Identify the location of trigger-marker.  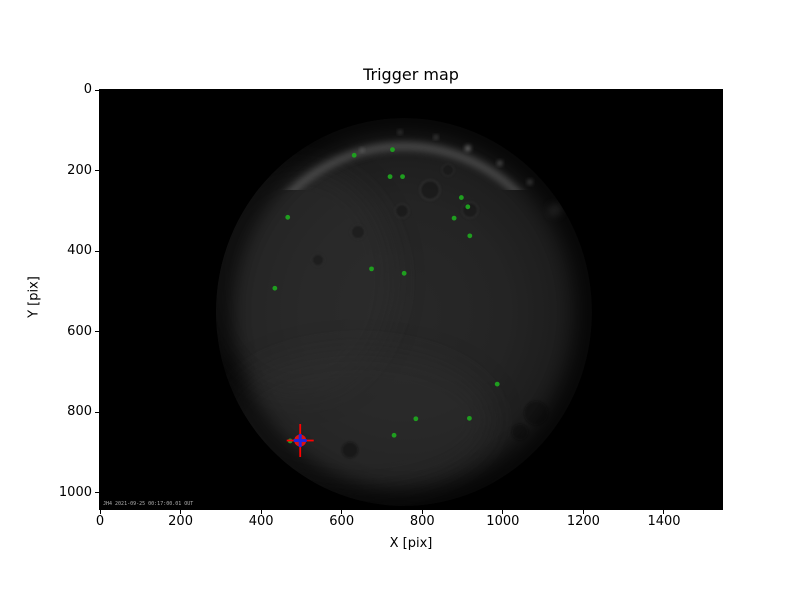
(300, 441).